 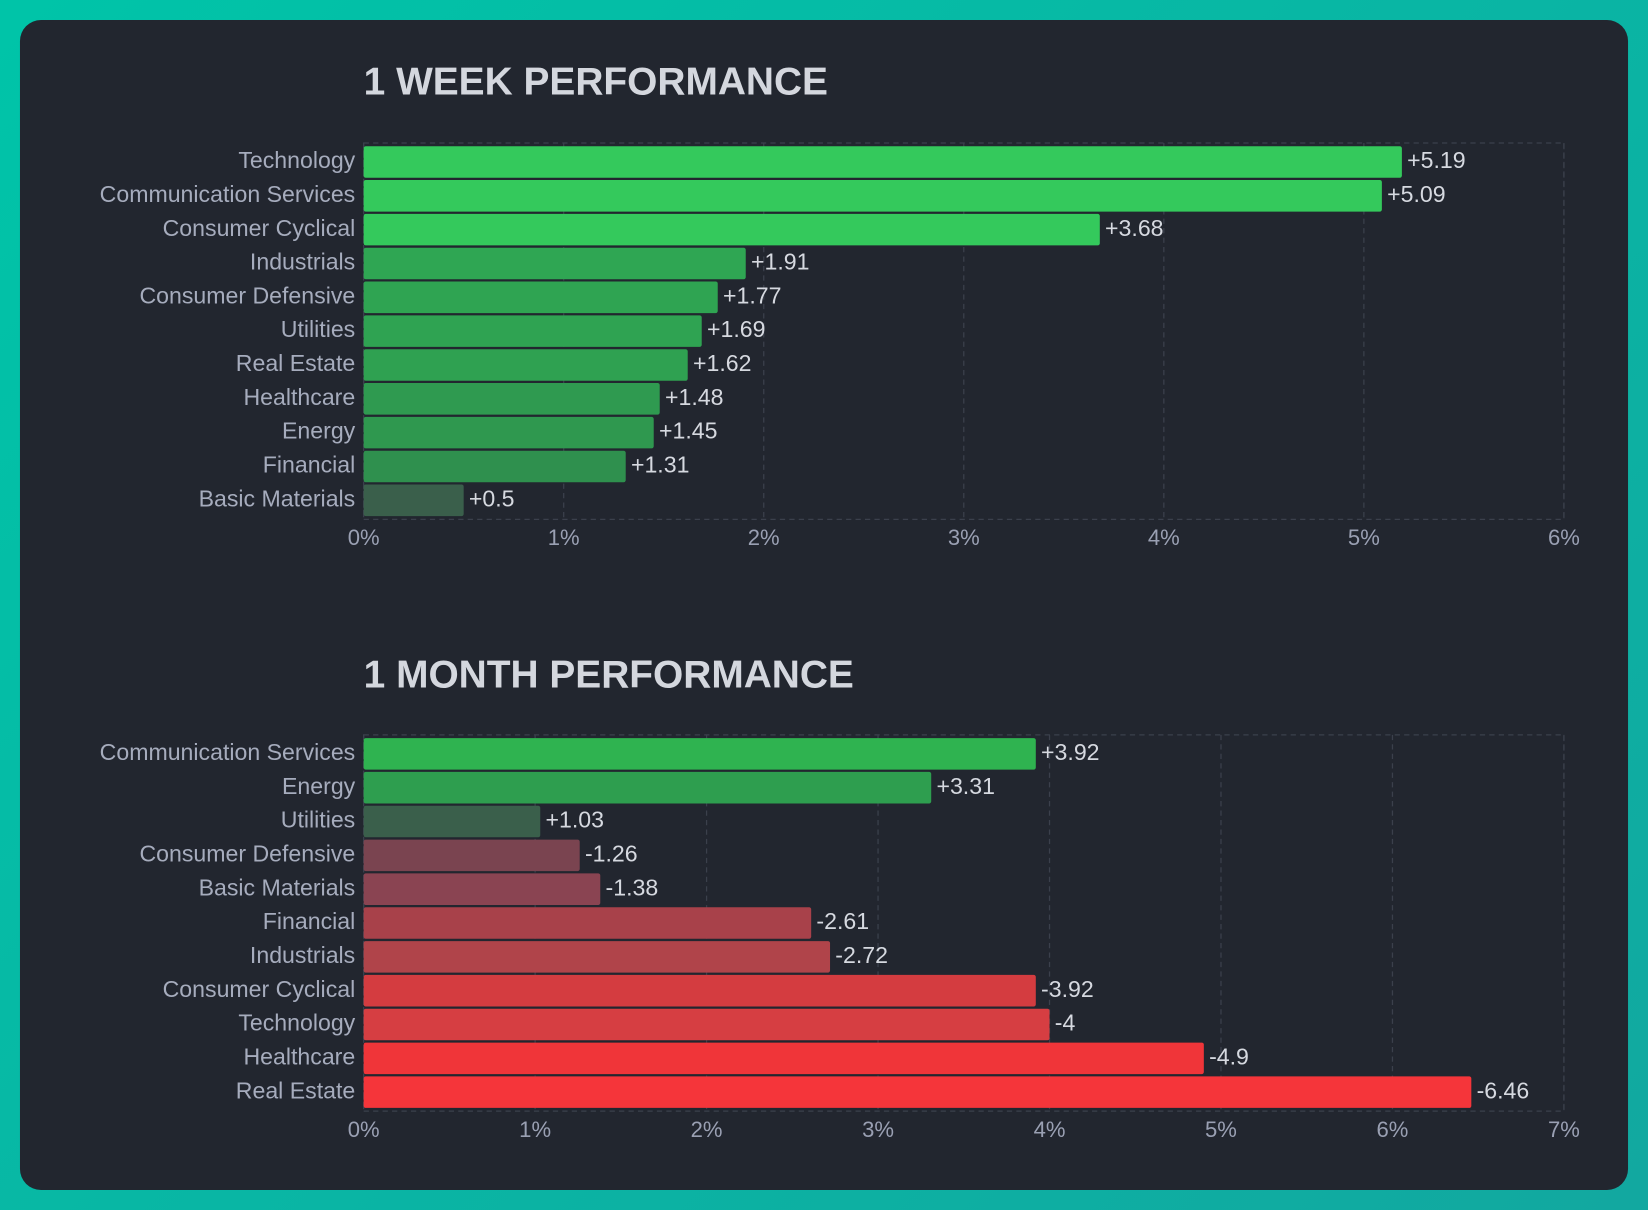 I want to click on value-label: +1.77, so click(x=752, y=295).